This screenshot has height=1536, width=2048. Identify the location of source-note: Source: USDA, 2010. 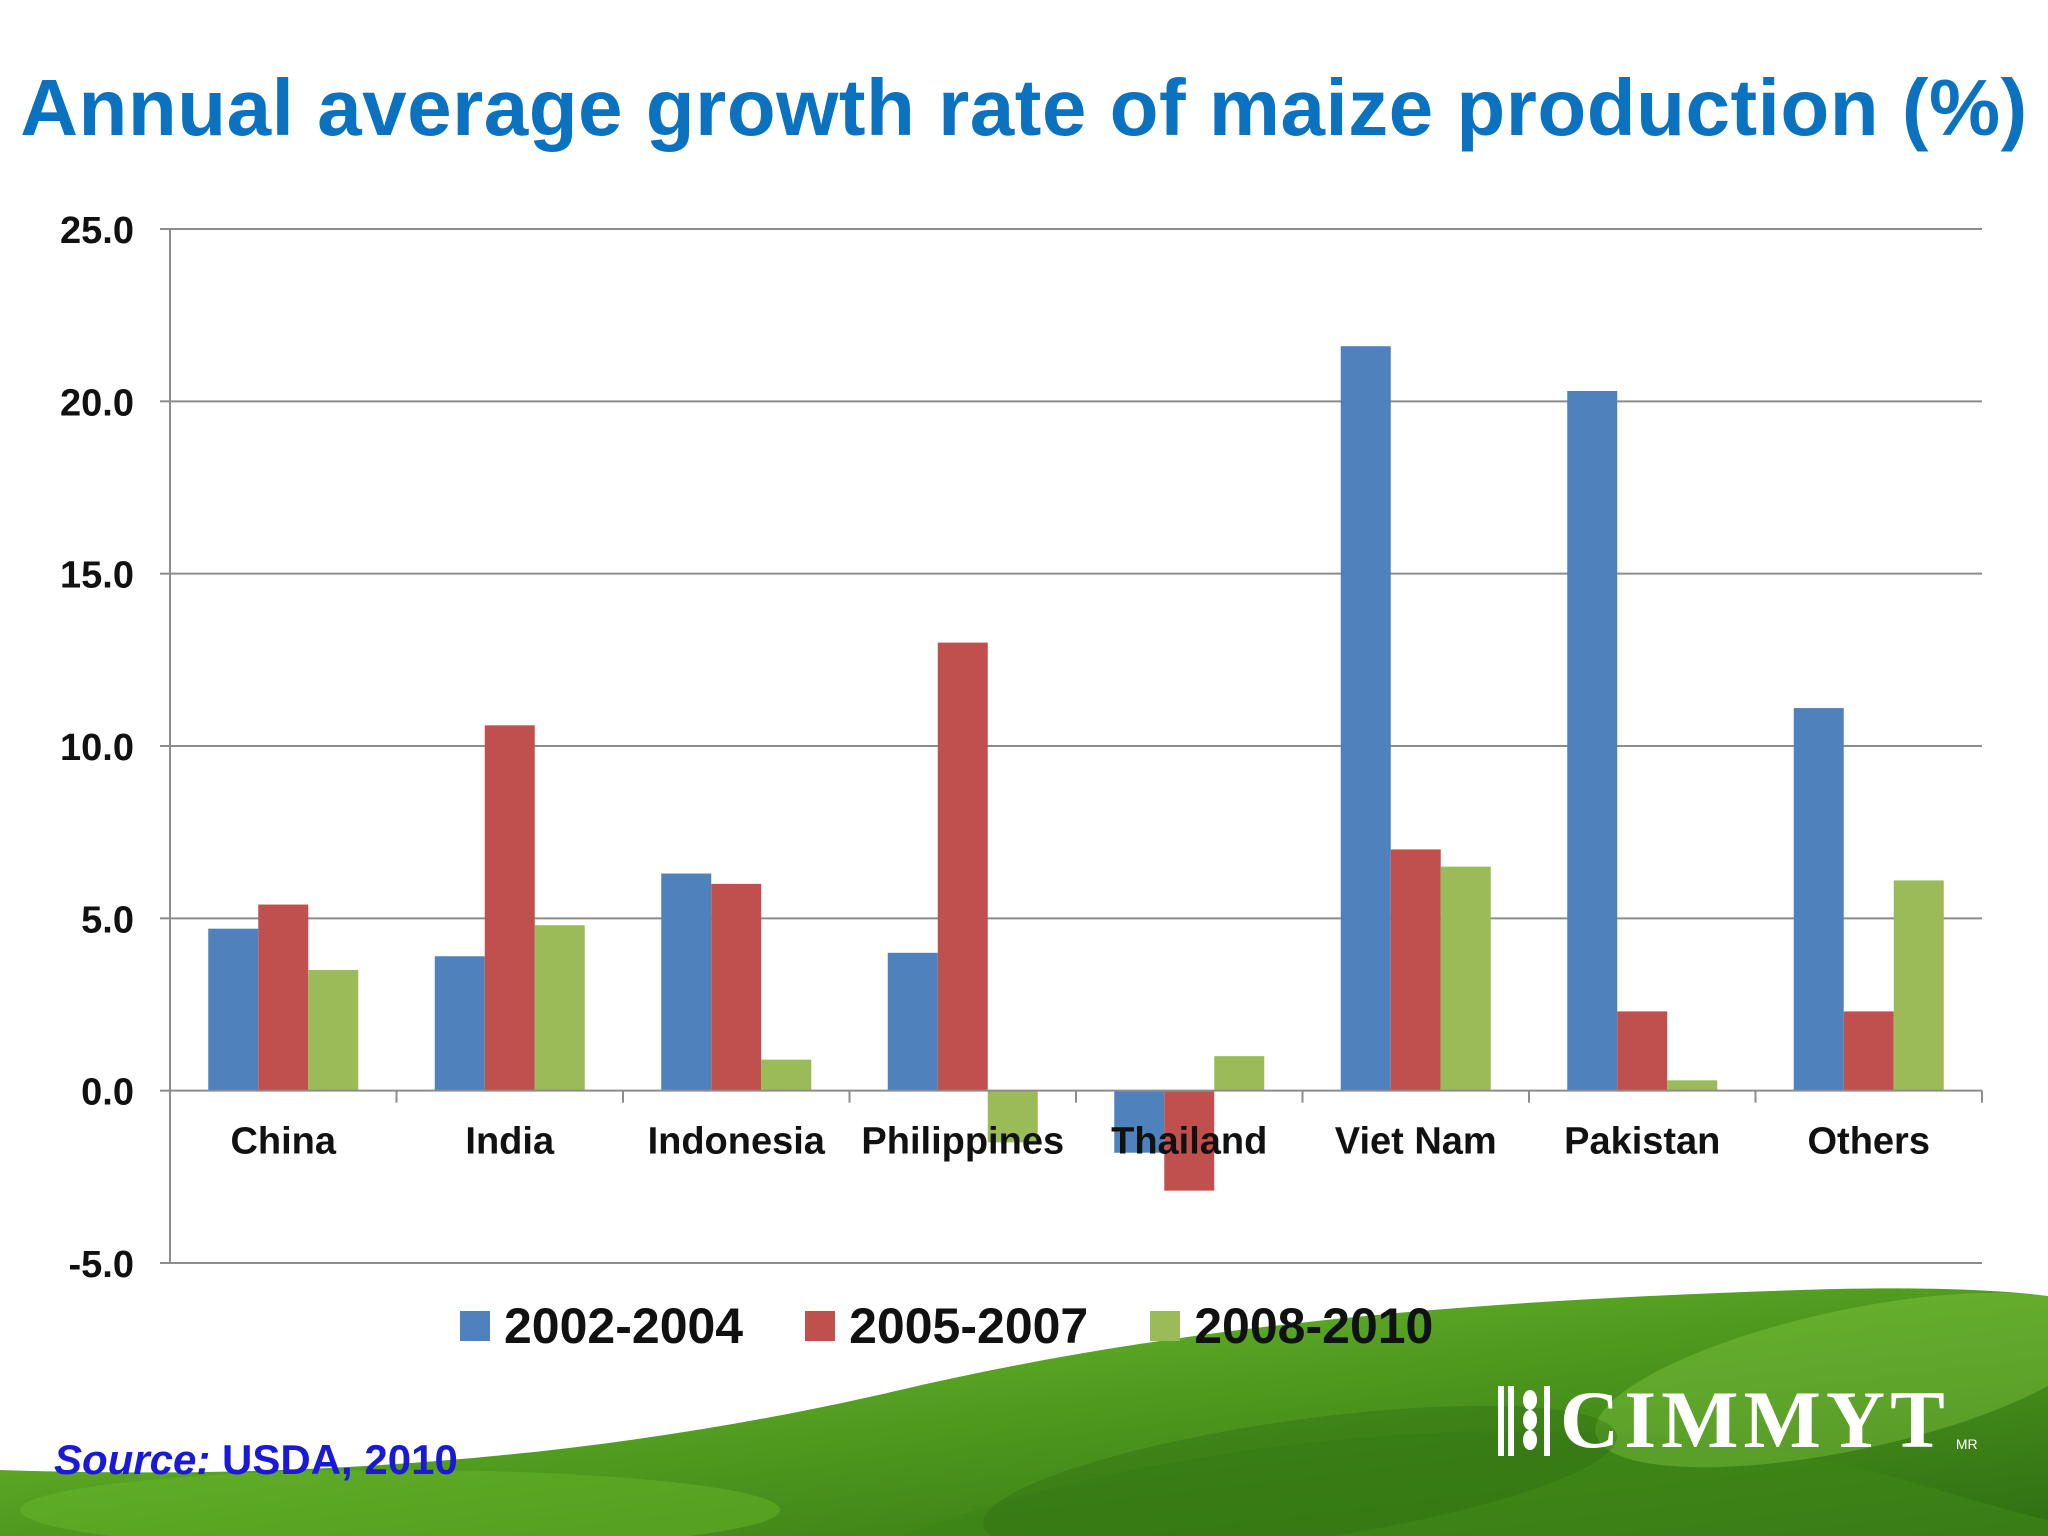
(256, 1460).